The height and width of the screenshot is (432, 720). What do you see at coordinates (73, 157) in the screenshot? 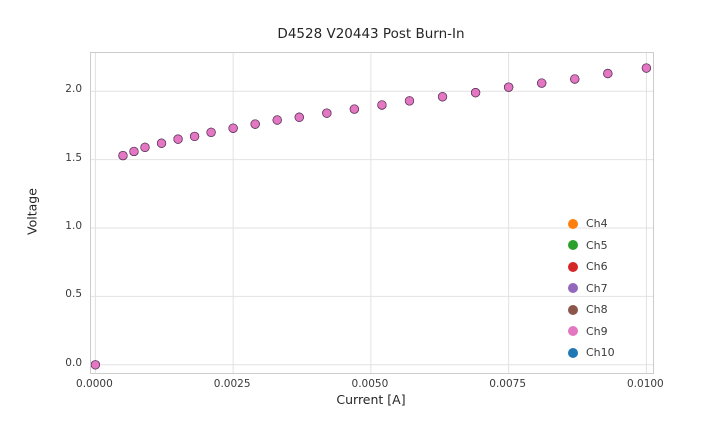
I see `y-tick-label: 1.5` at bounding box center [73, 157].